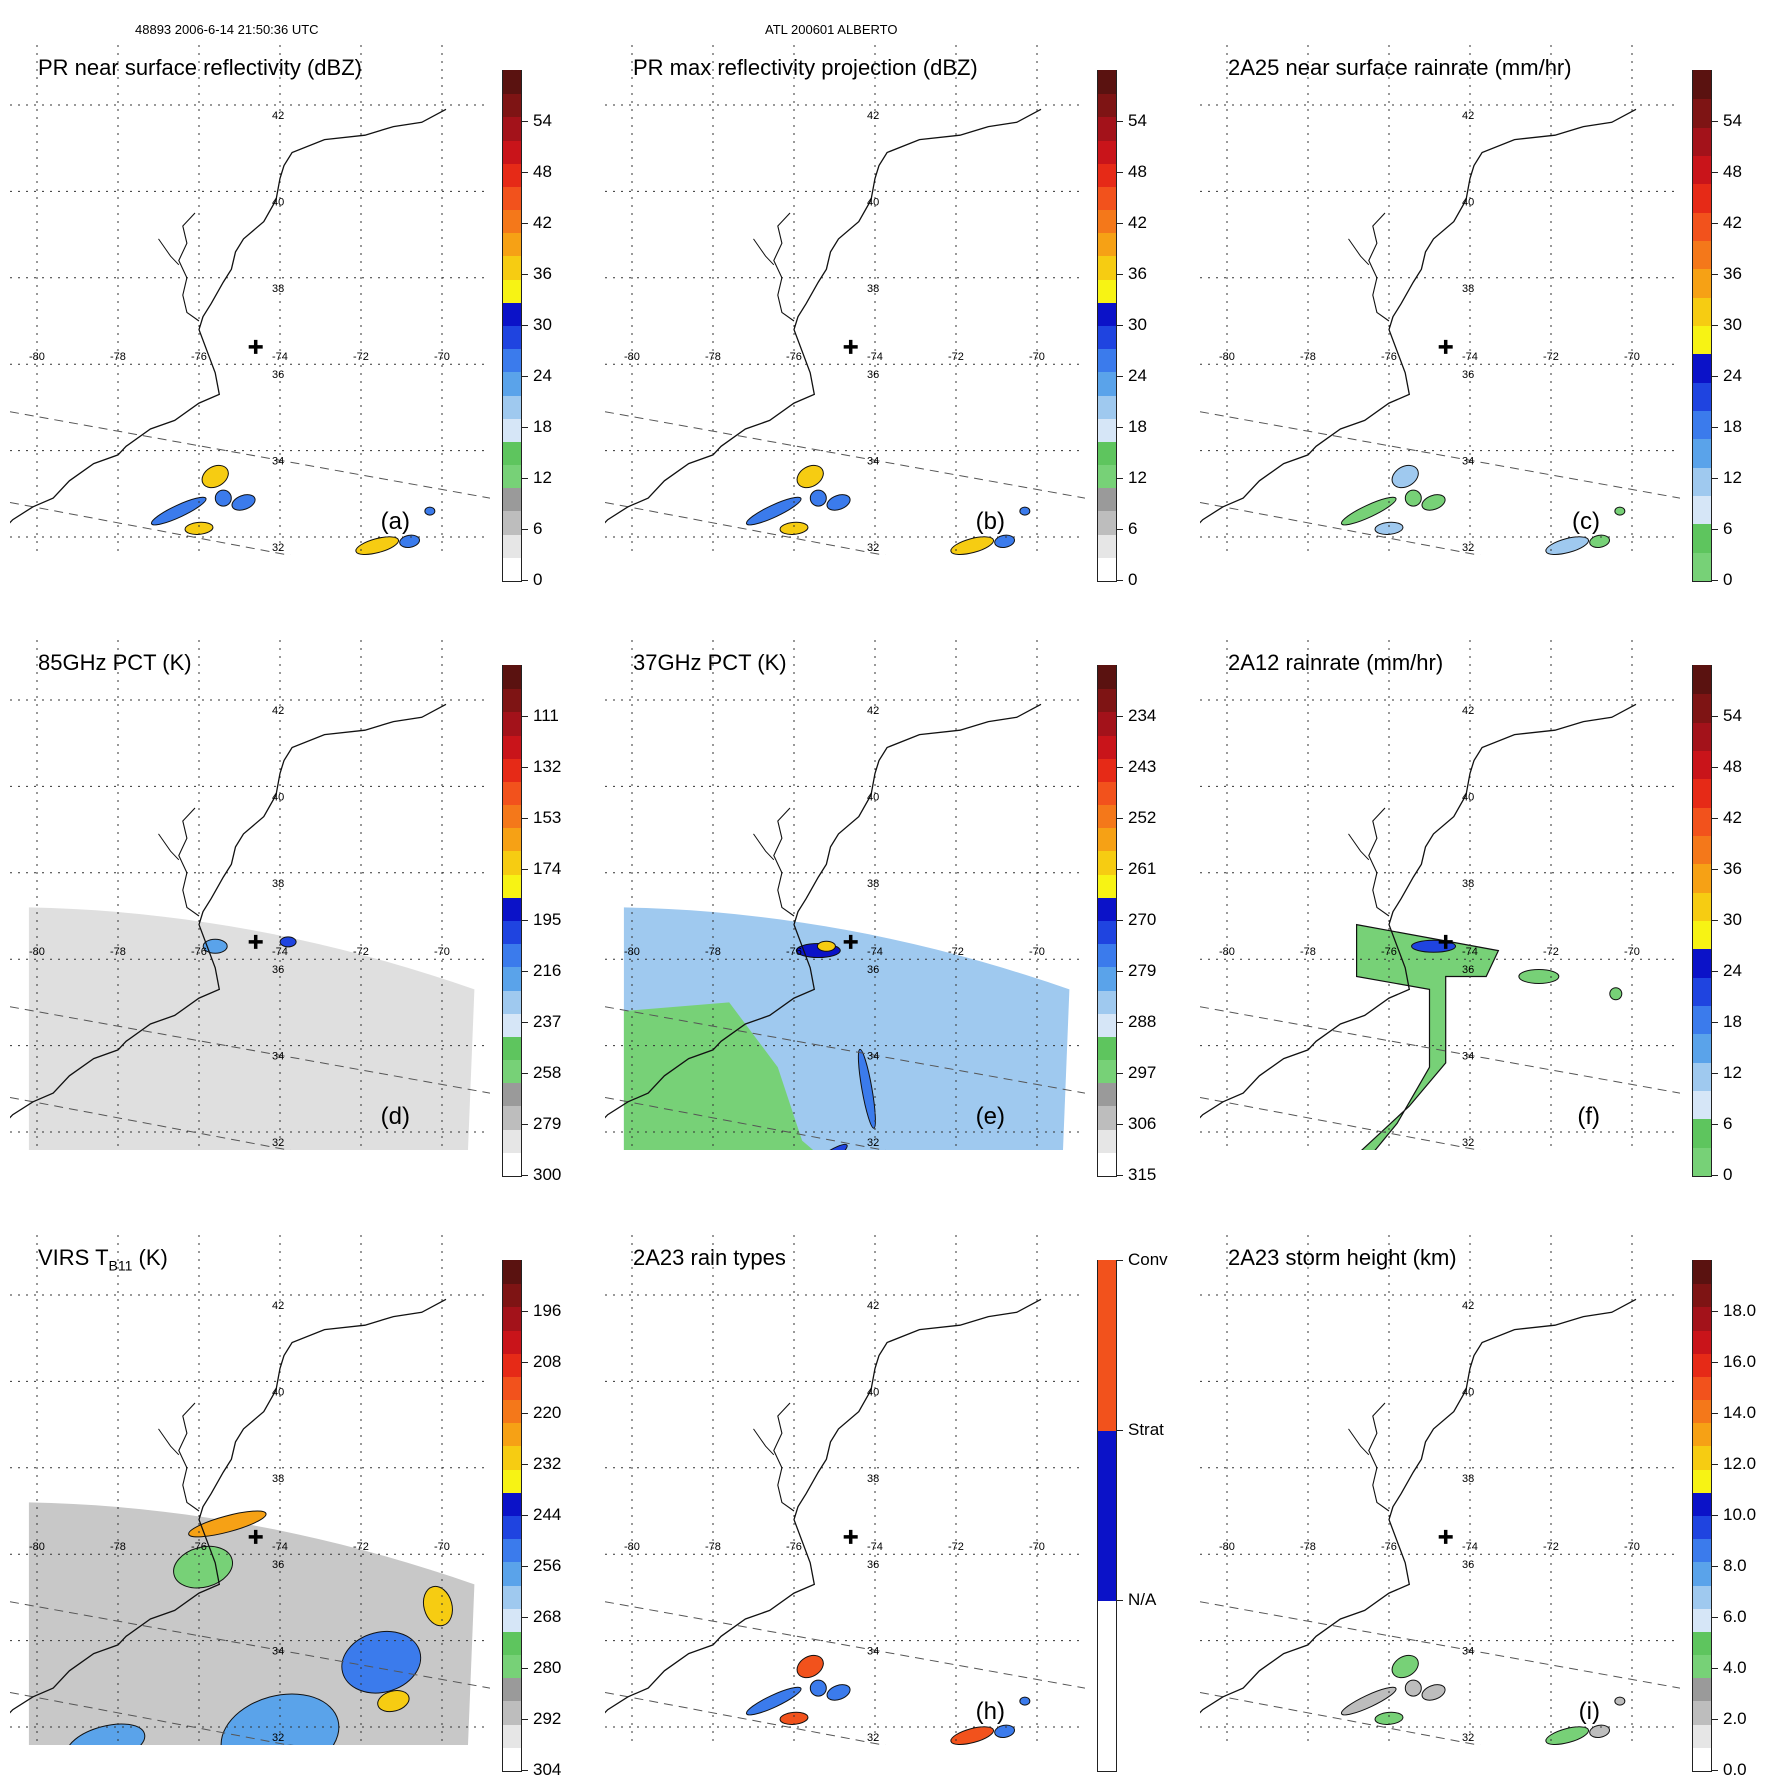 This screenshot has height=1780, width=1771. I want to click on latitude-label: 34, so click(278, 1057).